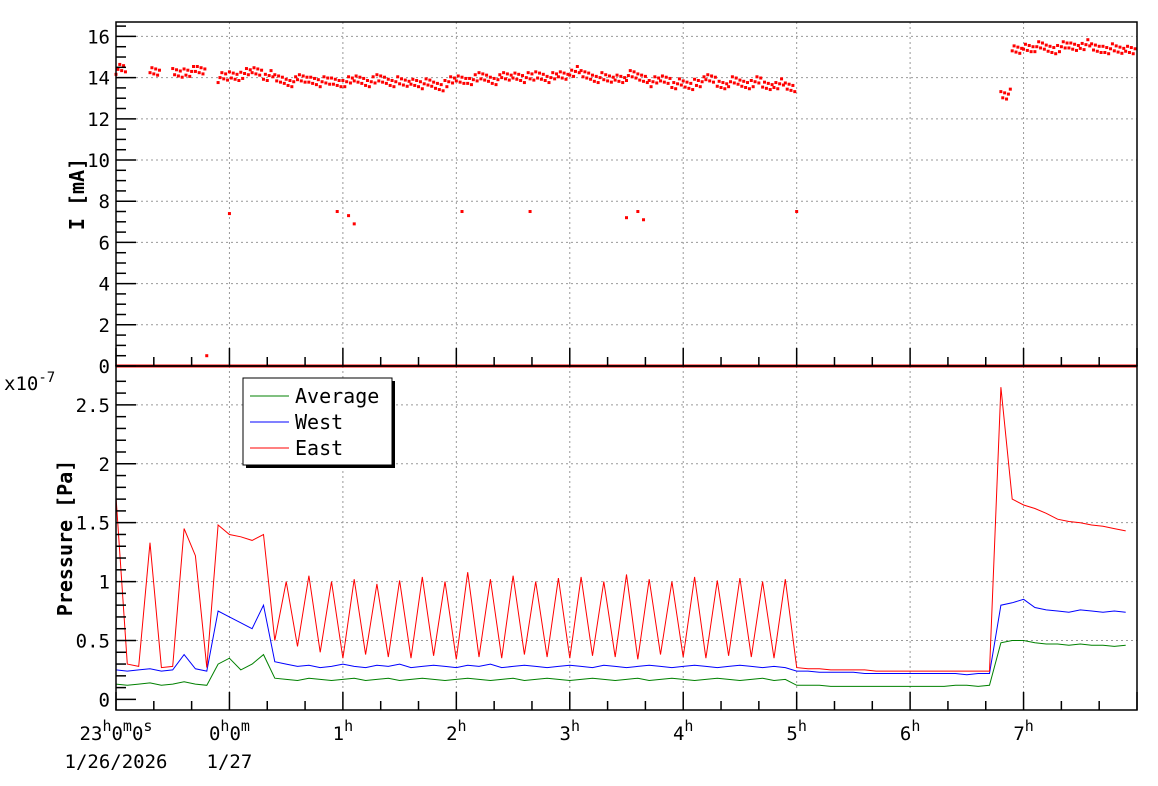 The height and width of the screenshot is (786, 1158). What do you see at coordinates (77, 194) in the screenshot?
I see `current-y-label: I [mA]` at bounding box center [77, 194].